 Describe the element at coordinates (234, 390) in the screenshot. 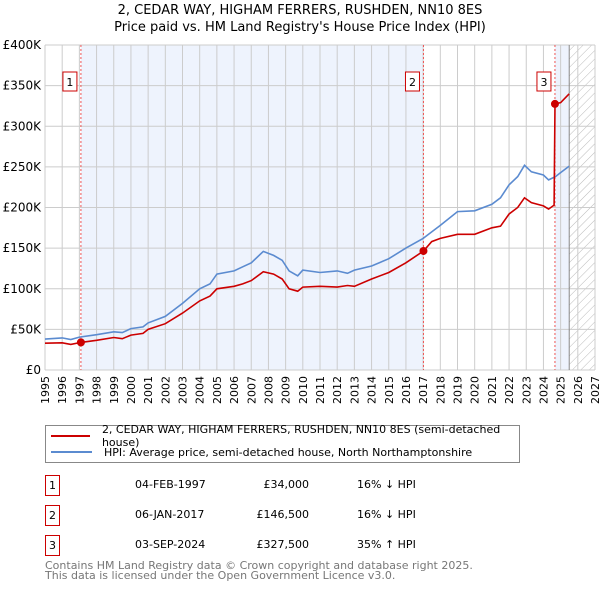

I see `x-tick-label: 2006` at that location.